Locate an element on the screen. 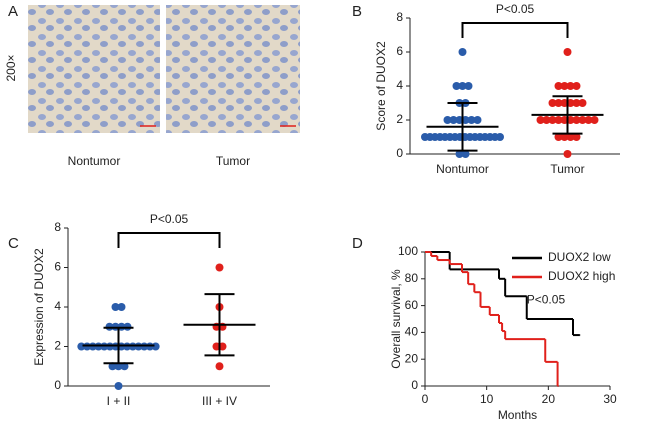 The width and height of the screenshot is (672, 437). panel-label: A is located at coordinates (13, 11).